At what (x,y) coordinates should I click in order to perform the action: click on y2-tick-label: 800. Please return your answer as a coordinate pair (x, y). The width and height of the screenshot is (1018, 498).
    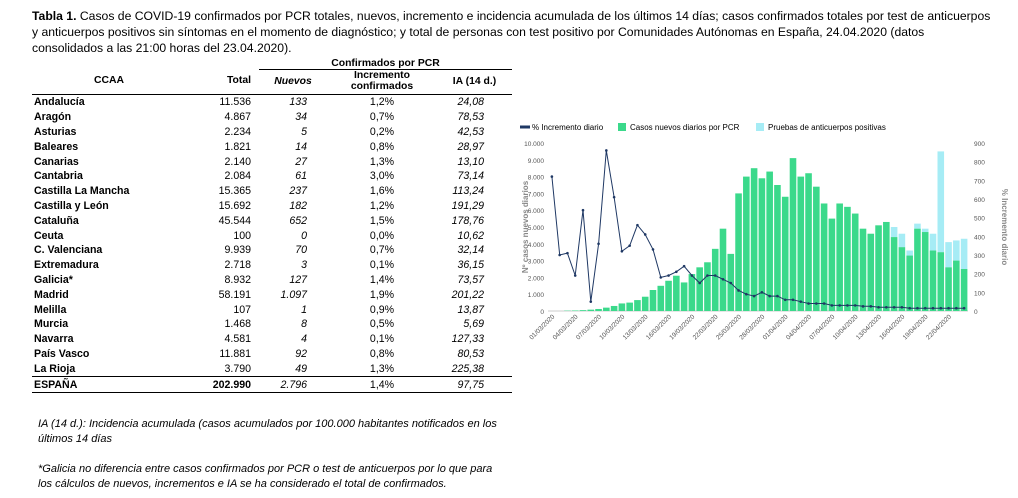
    Looking at the image, I should click on (979, 163).